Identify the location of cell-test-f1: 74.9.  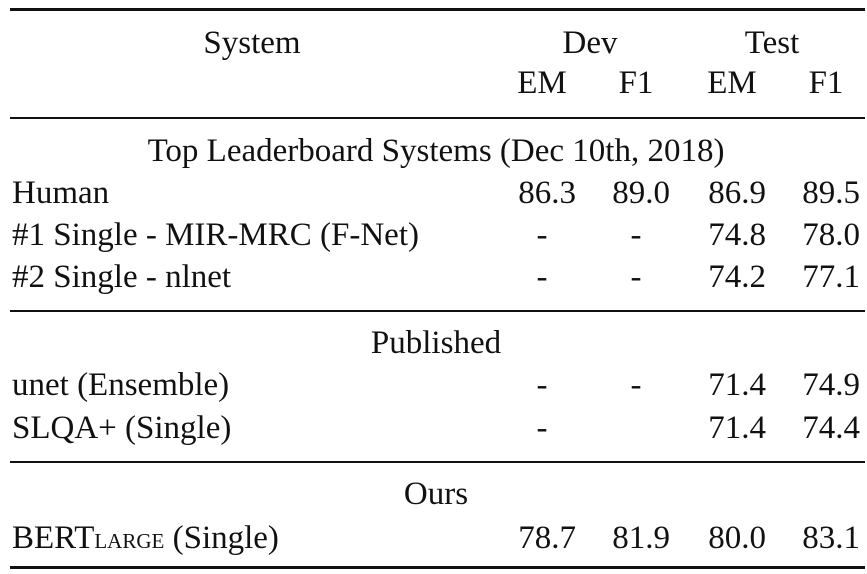
(831, 385).